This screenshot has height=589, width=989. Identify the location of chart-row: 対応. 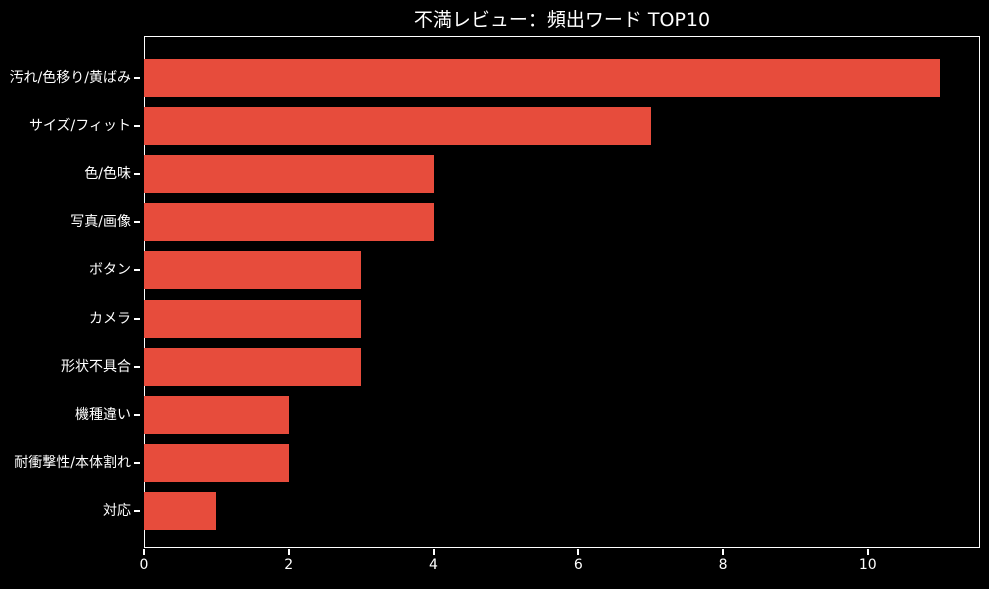
(490, 510).